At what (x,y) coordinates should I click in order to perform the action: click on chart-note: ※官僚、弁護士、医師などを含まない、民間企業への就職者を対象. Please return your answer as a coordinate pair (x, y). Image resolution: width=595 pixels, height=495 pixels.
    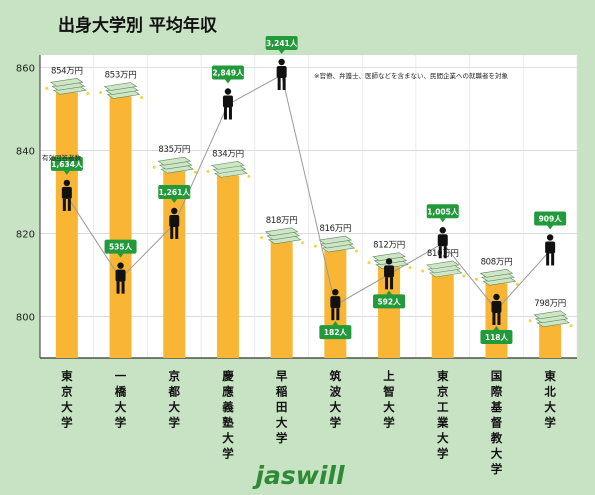
    Looking at the image, I should click on (411, 75).